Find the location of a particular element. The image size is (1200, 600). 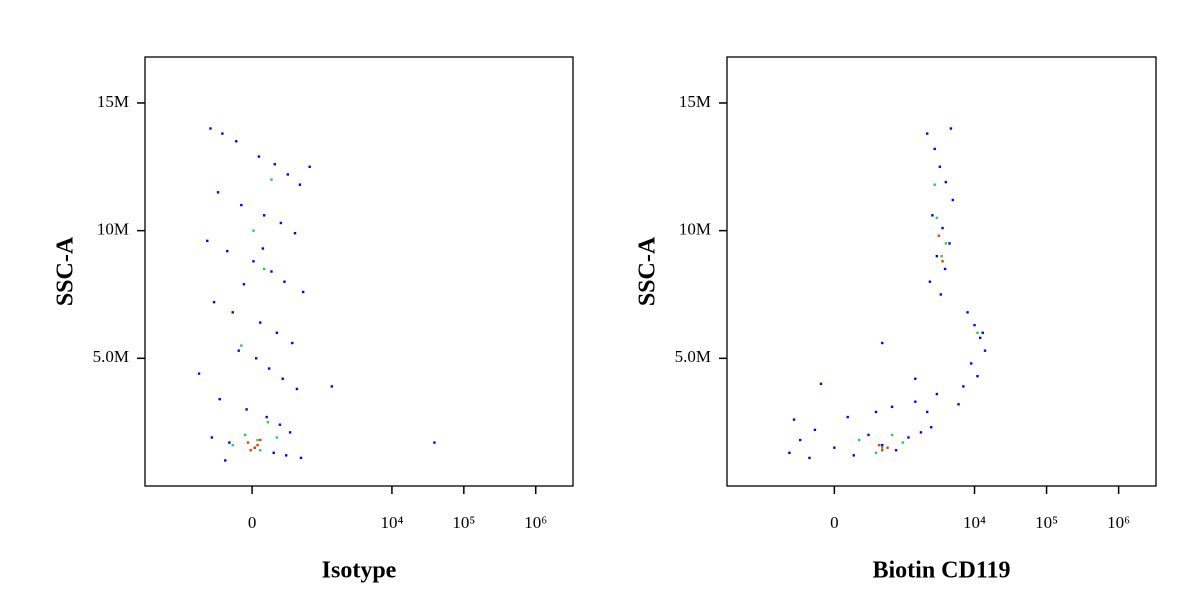

y-tick-label: 15M is located at coordinates (695, 101).